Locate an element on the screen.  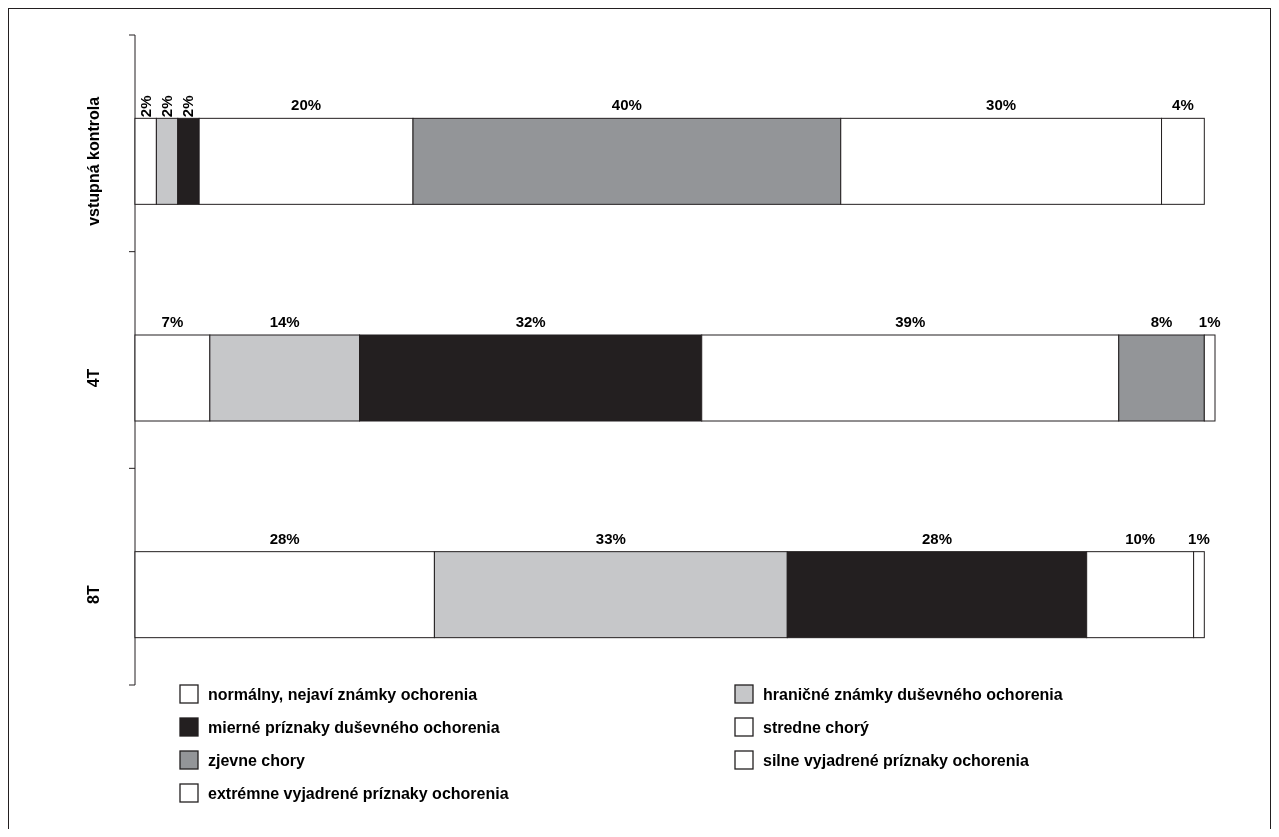
legend-label: silne vyjadrené príznaky ochorenia is located at coordinates (896, 760).